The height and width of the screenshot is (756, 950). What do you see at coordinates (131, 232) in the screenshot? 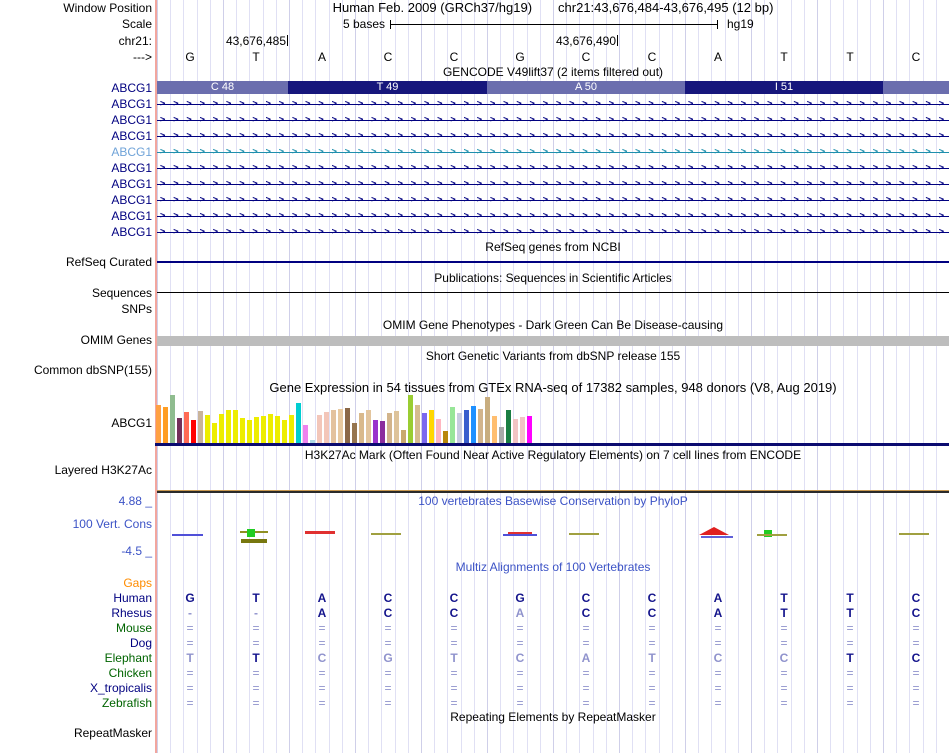
I see `track-label-abcg1-10: ABCG1` at bounding box center [131, 232].